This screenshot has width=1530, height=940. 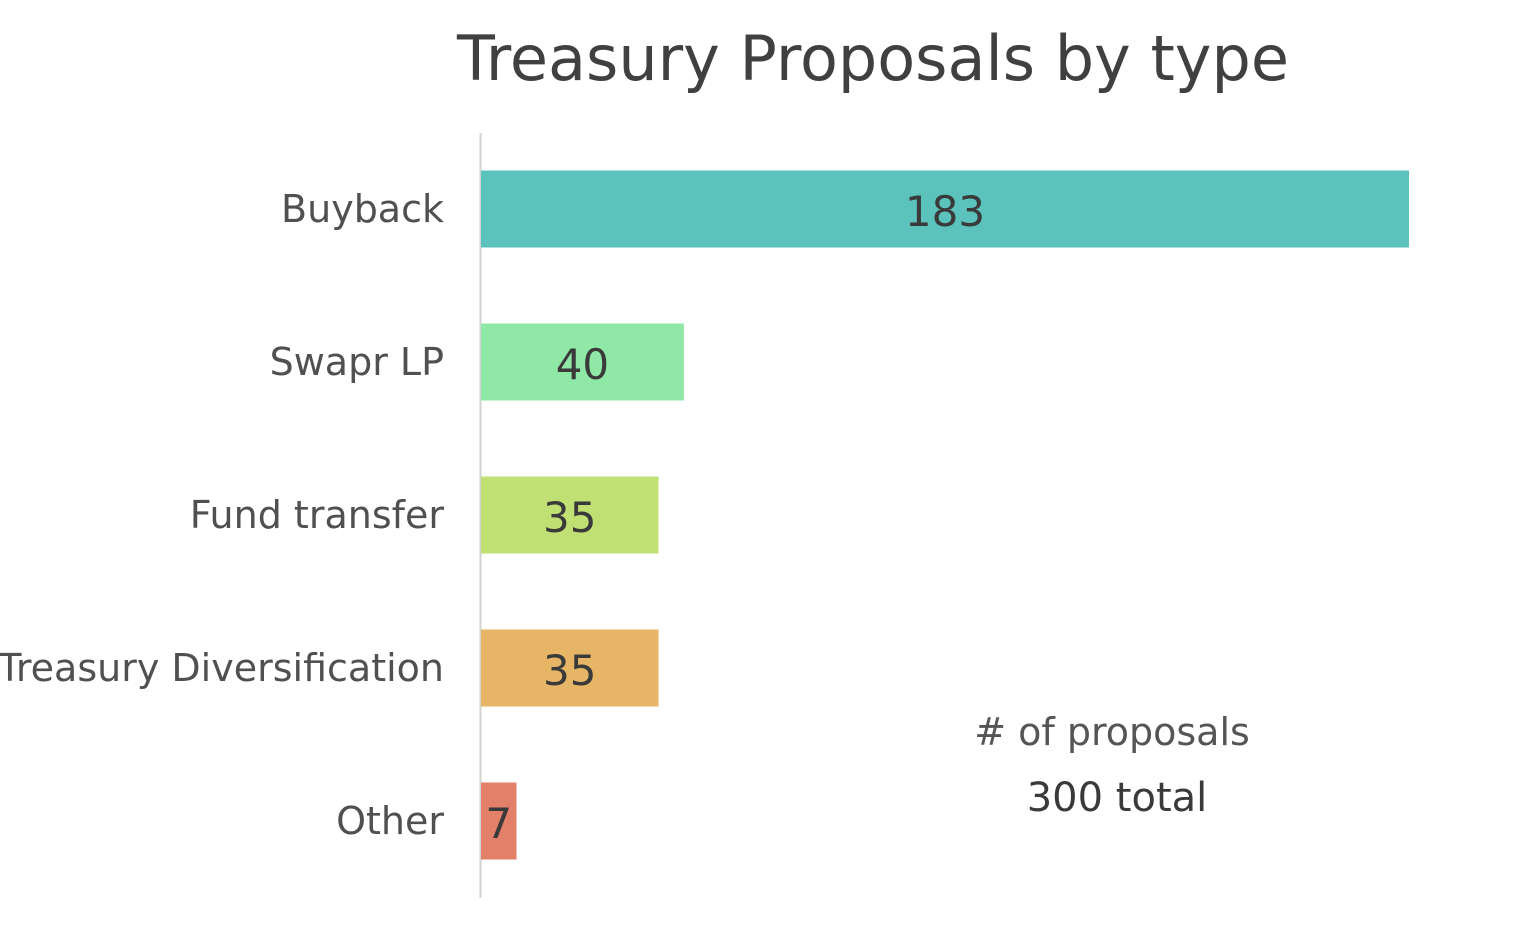 I want to click on category-label-buyback: Buyback, so click(x=362, y=209).